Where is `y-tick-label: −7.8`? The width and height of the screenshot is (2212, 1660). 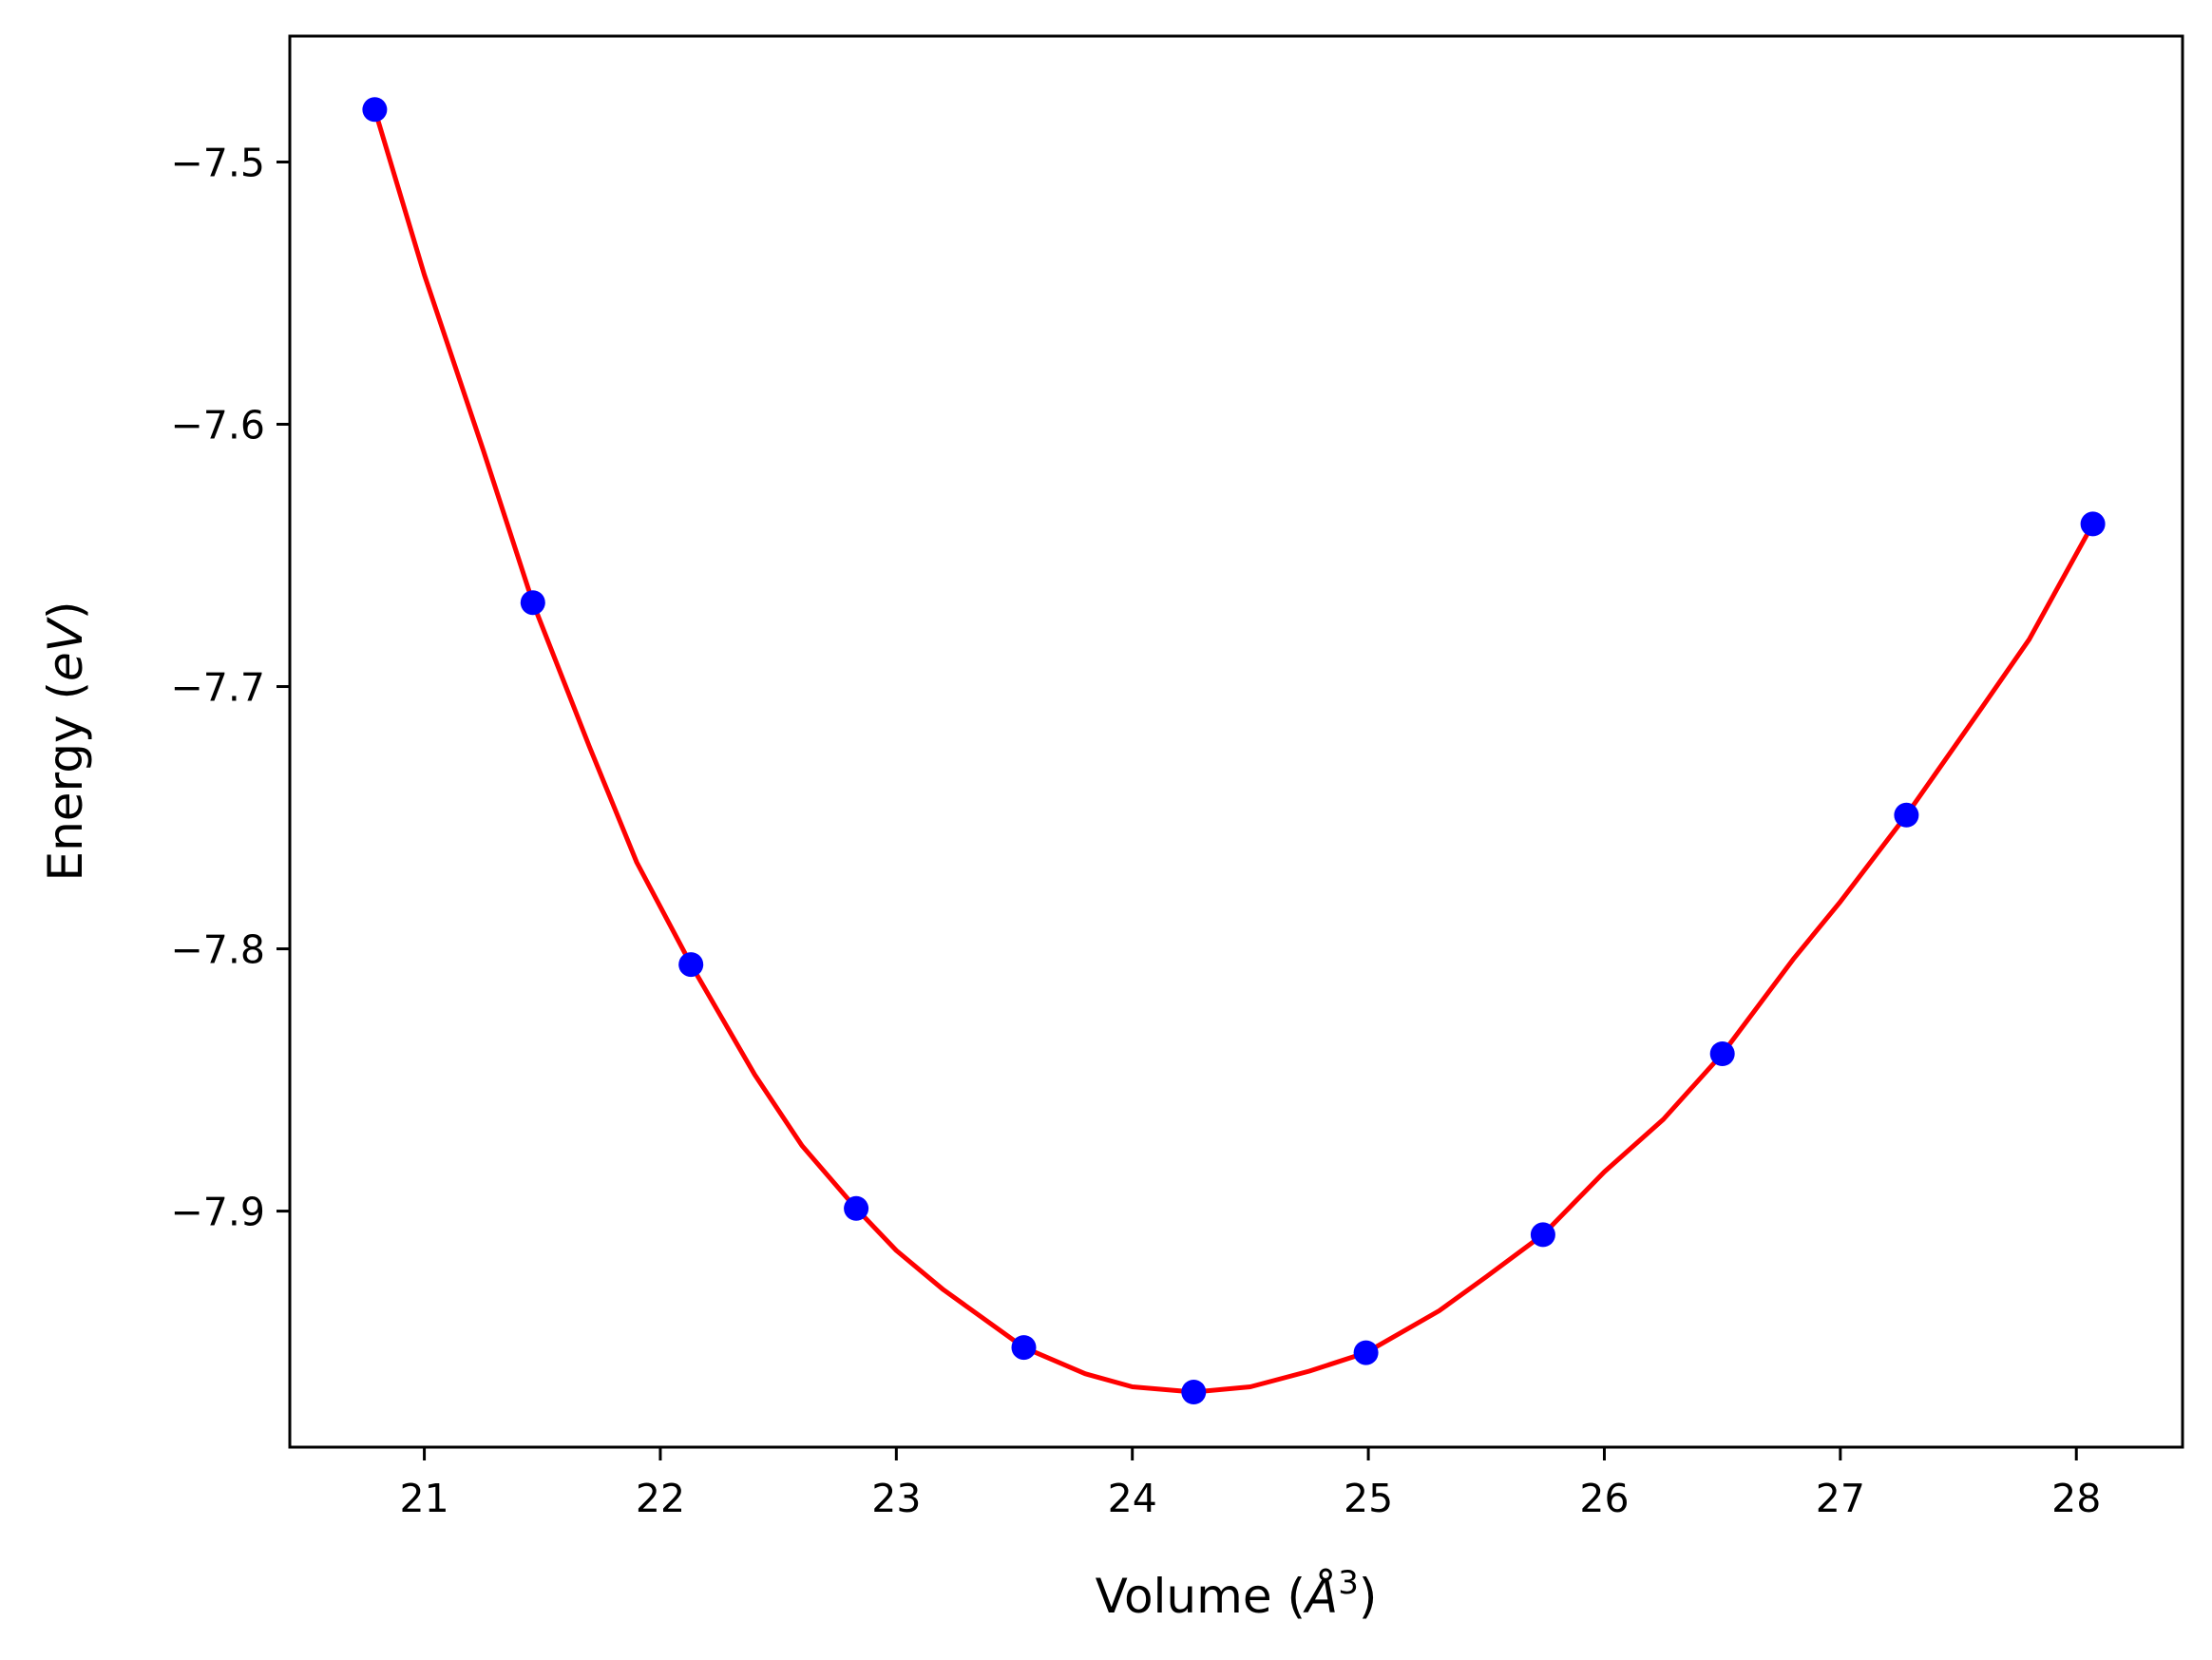 y-tick-label: −7.8 is located at coordinates (218, 950).